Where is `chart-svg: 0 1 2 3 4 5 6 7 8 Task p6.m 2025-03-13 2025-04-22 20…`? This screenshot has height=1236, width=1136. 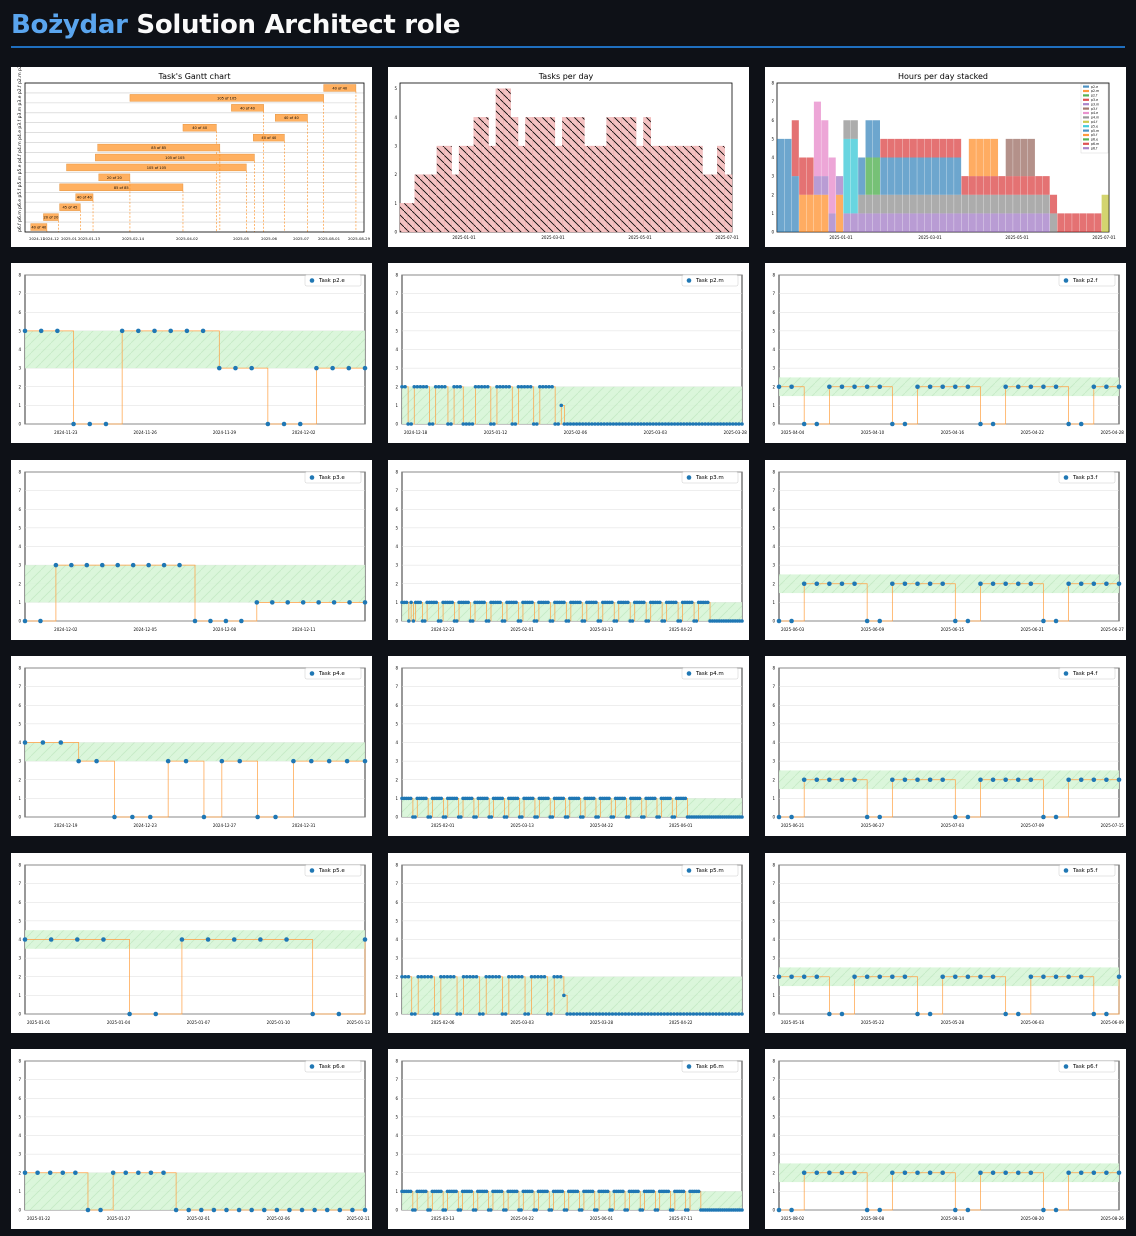 chart-svg: 0 1 2 3 4 5 6 7 8 Task p6.m 2025-03-13 2025-04-22 20… is located at coordinates (569, 1140).